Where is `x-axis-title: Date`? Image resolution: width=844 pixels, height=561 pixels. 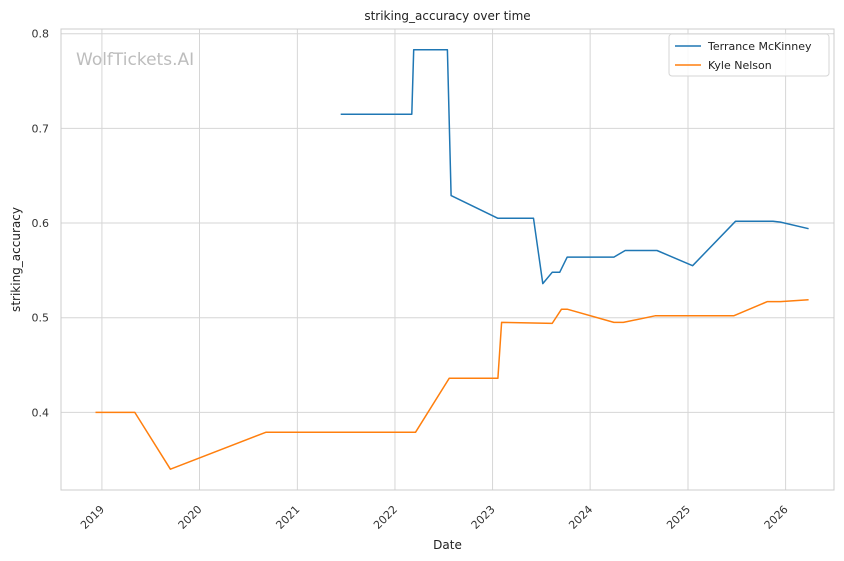
x-axis-title: Date is located at coordinates (447, 545).